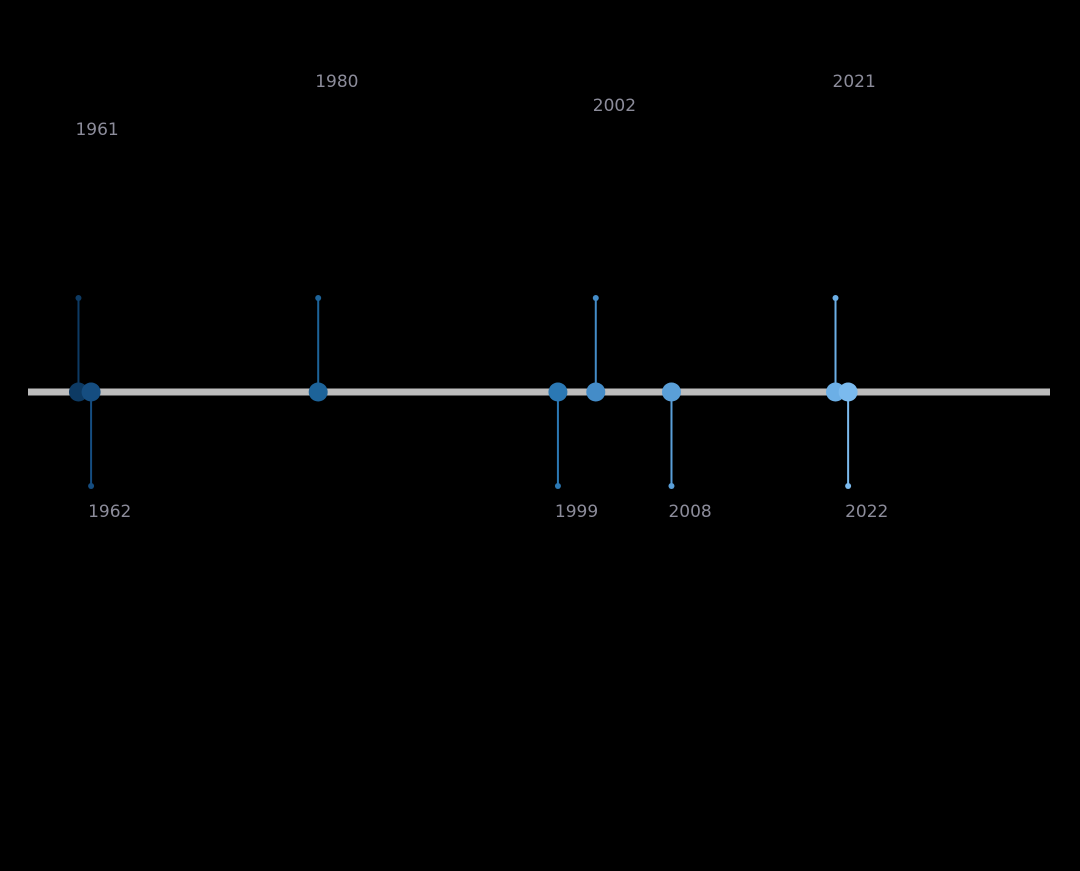 The width and height of the screenshot is (1080, 871). What do you see at coordinates (576, 512) in the screenshot?
I see `event-label: 1999` at bounding box center [576, 512].